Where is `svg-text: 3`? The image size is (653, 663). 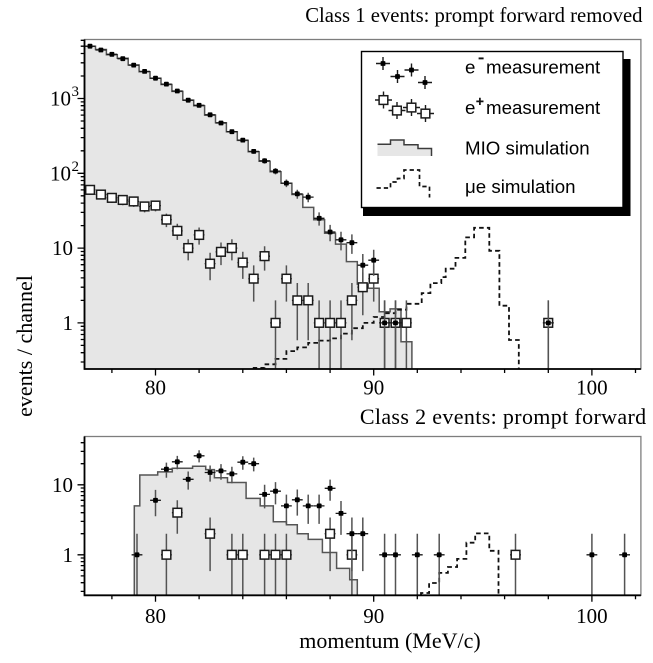
svg-text: 3 is located at coordinates (76, 92).